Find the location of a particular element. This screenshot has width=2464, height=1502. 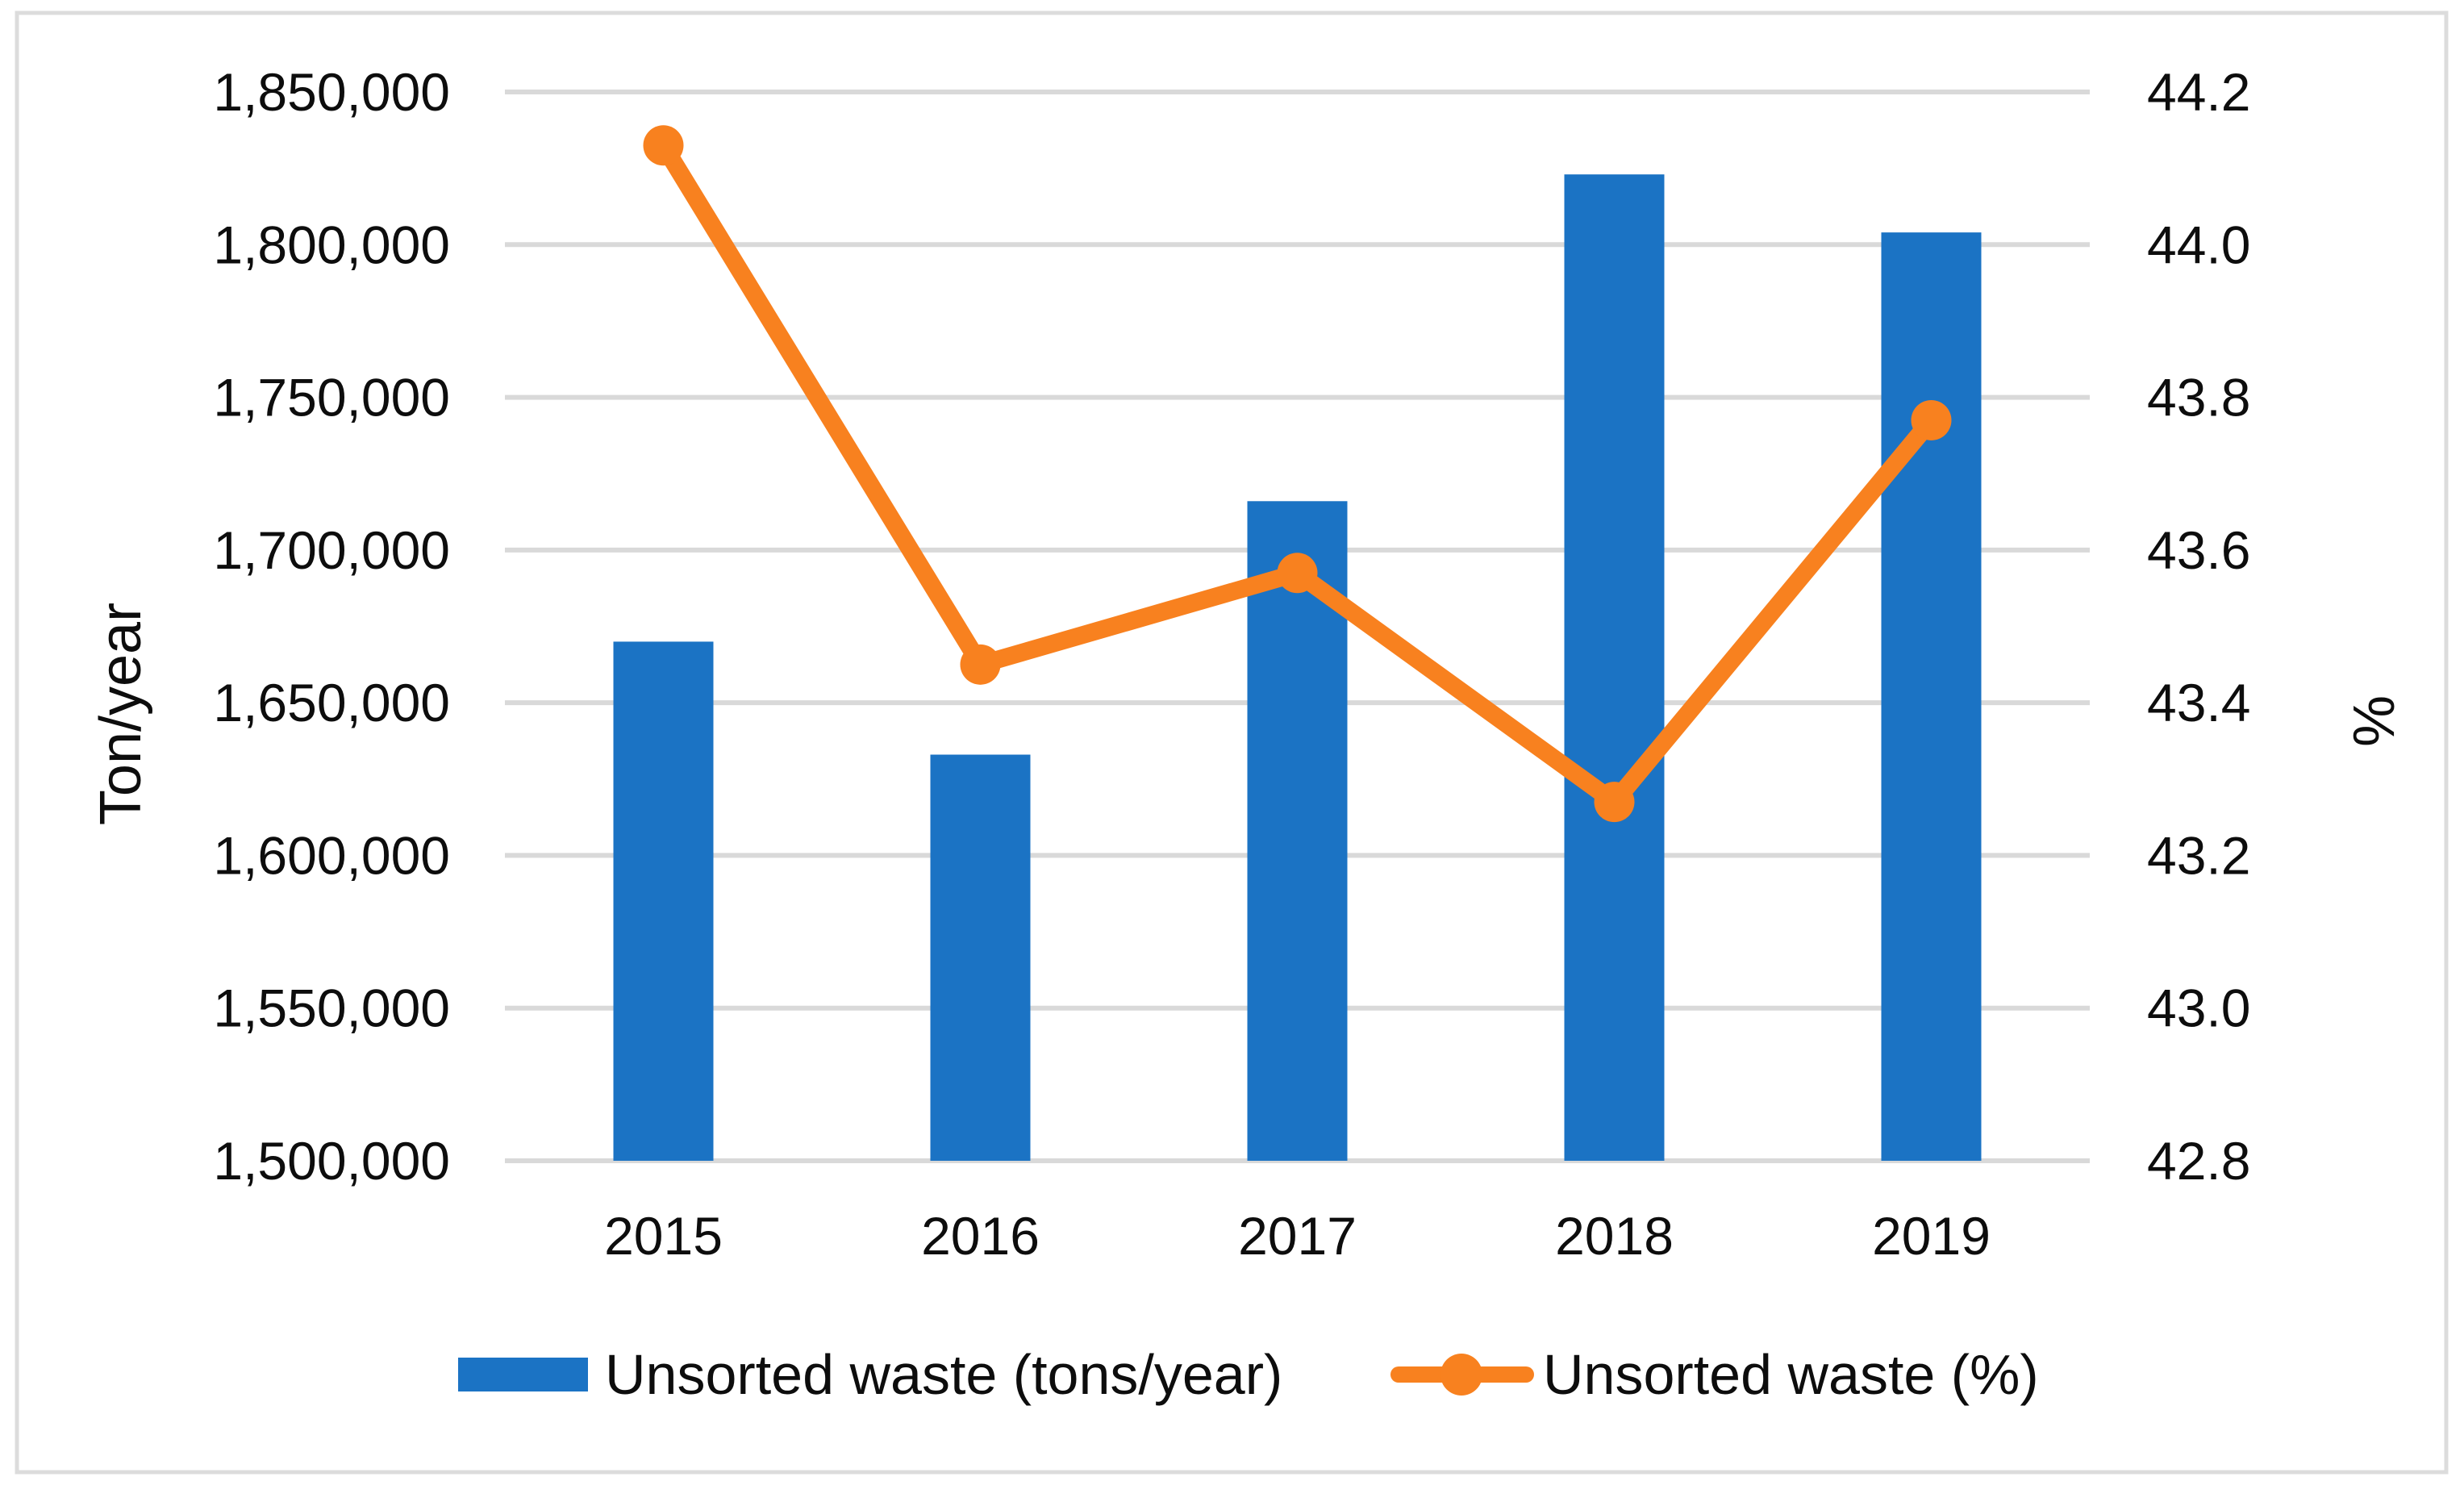

legend-label-unsorted-pct: Unsorted waste (%) is located at coordinates (1791, 1374).